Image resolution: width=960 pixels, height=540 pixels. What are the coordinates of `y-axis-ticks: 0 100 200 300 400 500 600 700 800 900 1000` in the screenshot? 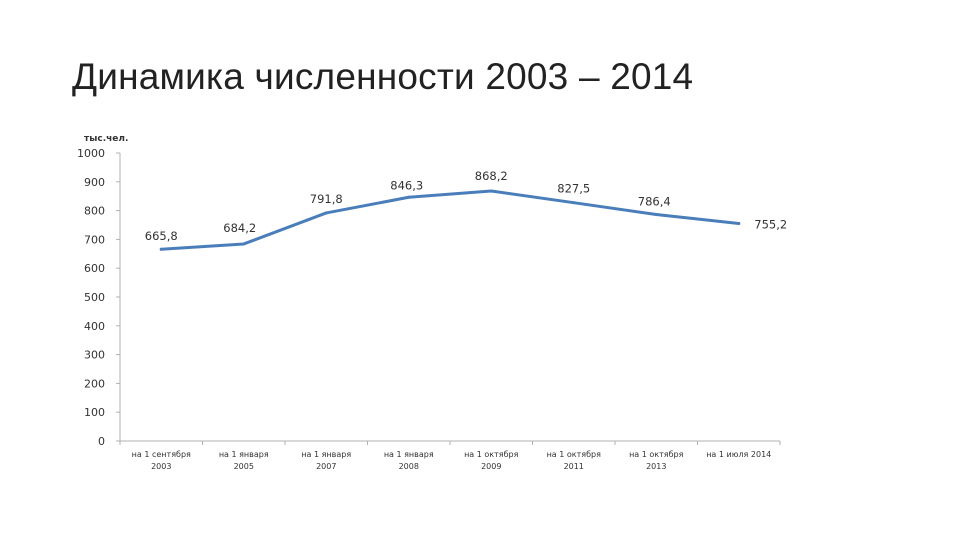 It's located at (98, 297).